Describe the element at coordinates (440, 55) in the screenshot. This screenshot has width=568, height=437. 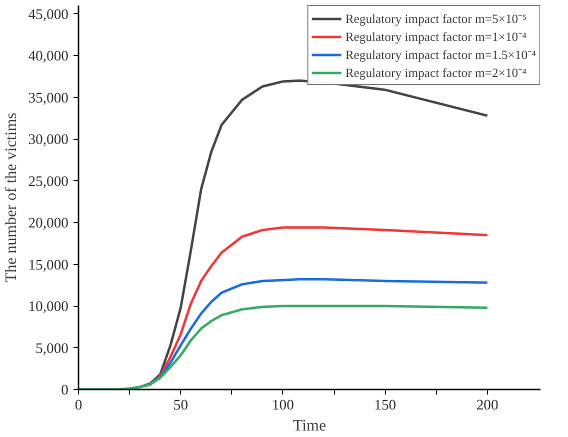
I see `legend-label: Regulatory impact factor m=1.5×10⁻⁴` at that location.